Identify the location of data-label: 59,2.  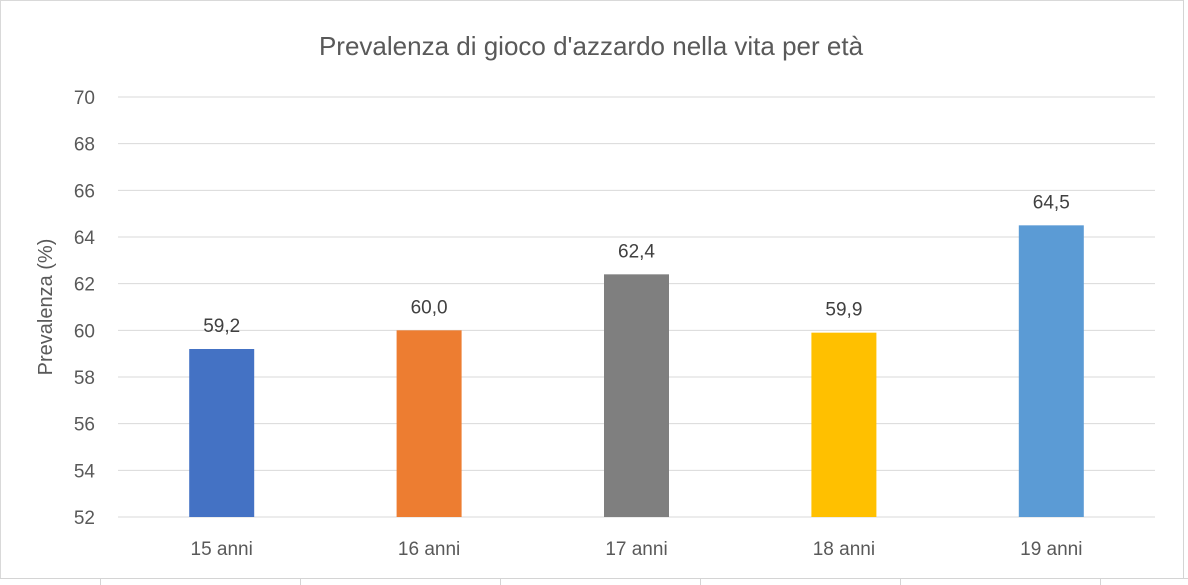
(221, 326).